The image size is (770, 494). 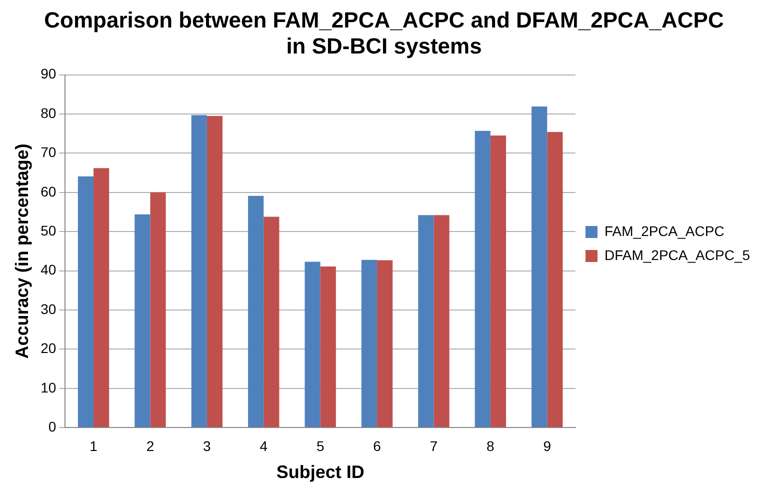 I want to click on y-tick-label: 10, so click(x=48, y=387).